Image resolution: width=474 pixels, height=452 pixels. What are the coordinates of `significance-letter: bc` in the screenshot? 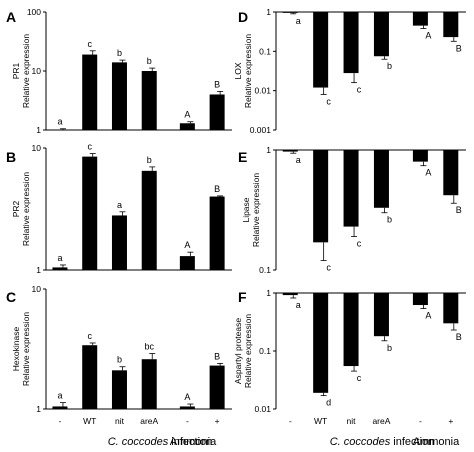 It's located at (149, 347).